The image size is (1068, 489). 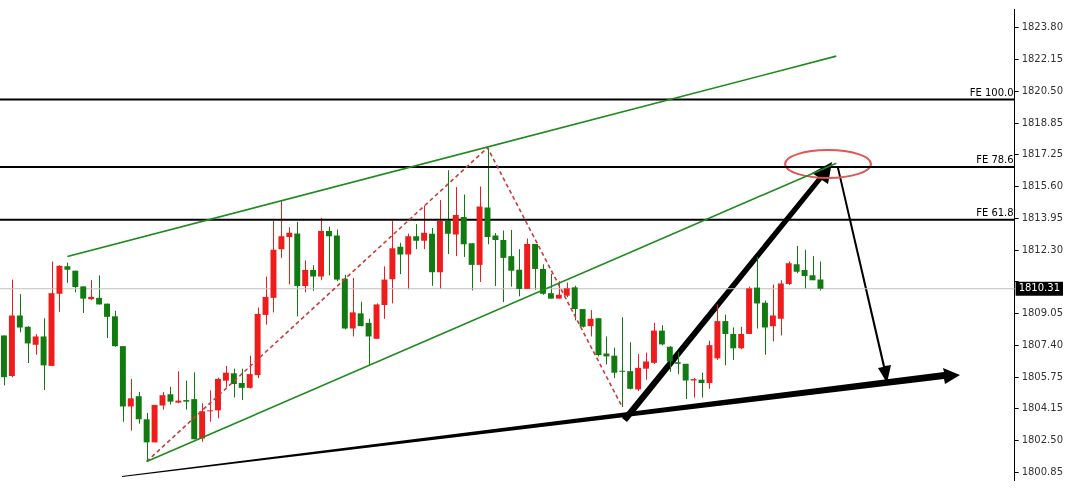 I want to click on y-tick-label: 1818.85, so click(x=1042, y=122).